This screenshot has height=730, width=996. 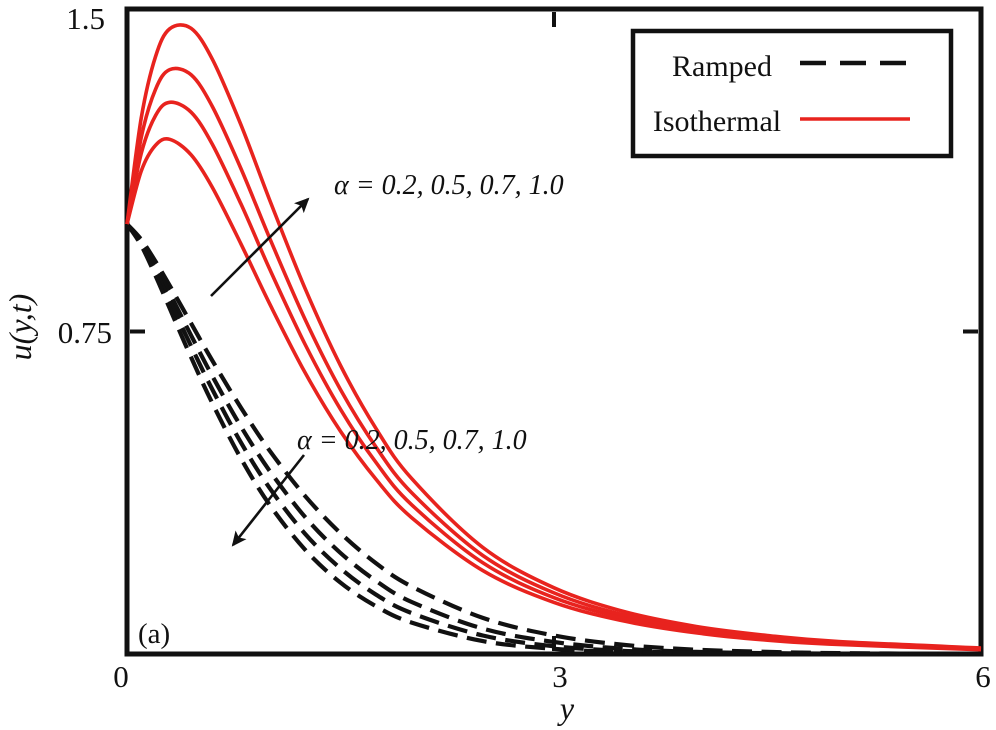 What do you see at coordinates (717, 121) in the screenshot?
I see `legend-label-isothermal: Isothermal` at bounding box center [717, 121].